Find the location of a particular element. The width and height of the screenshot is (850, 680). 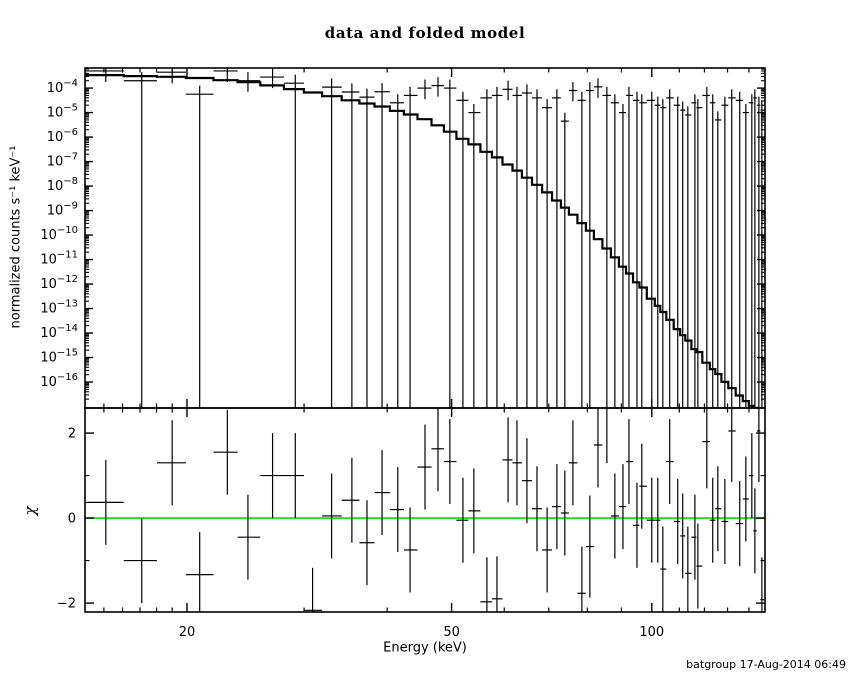

chi-tick-label: −2 is located at coordinates (66, 604).